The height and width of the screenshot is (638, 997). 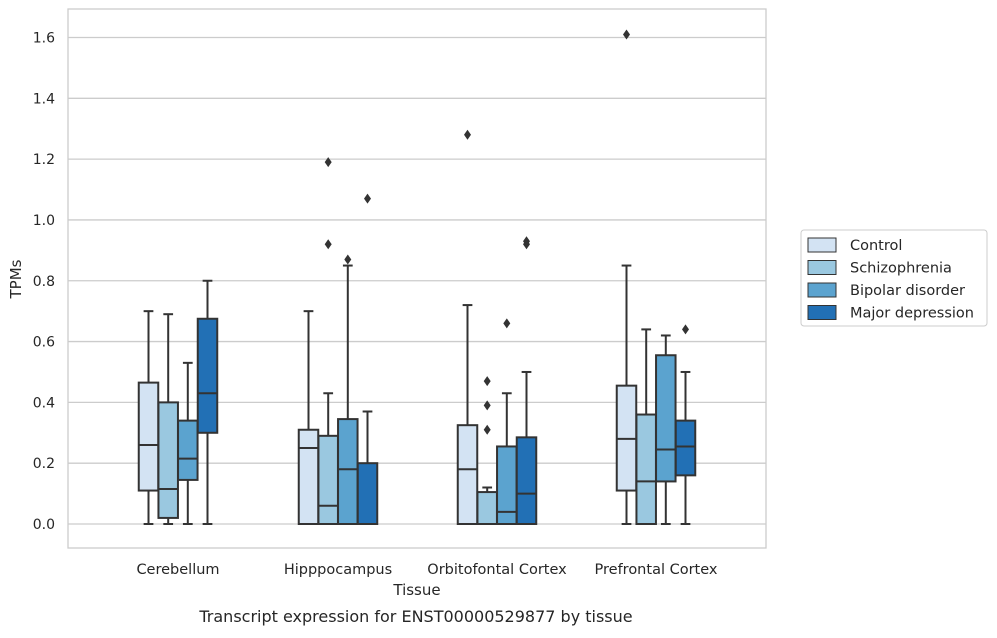 I want to click on x-tick-label: Orbitofontal Cortex, so click(x=497, y=570).